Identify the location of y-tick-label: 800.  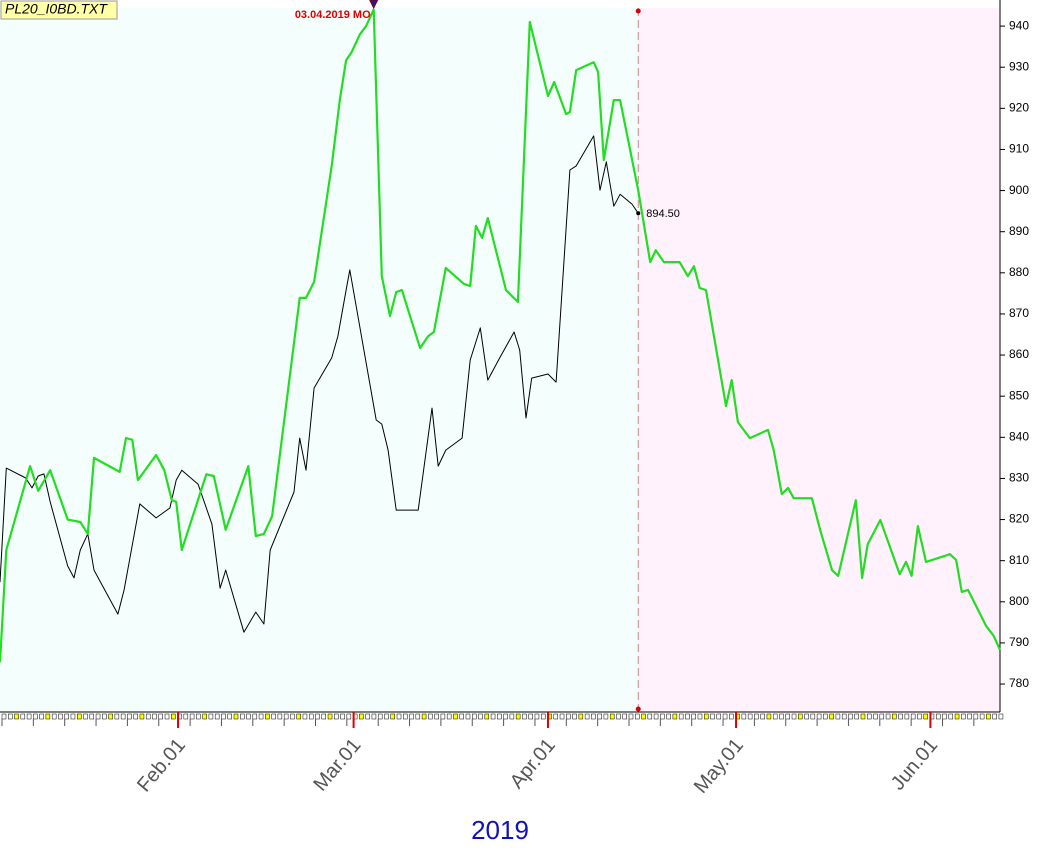
(1019, 601).